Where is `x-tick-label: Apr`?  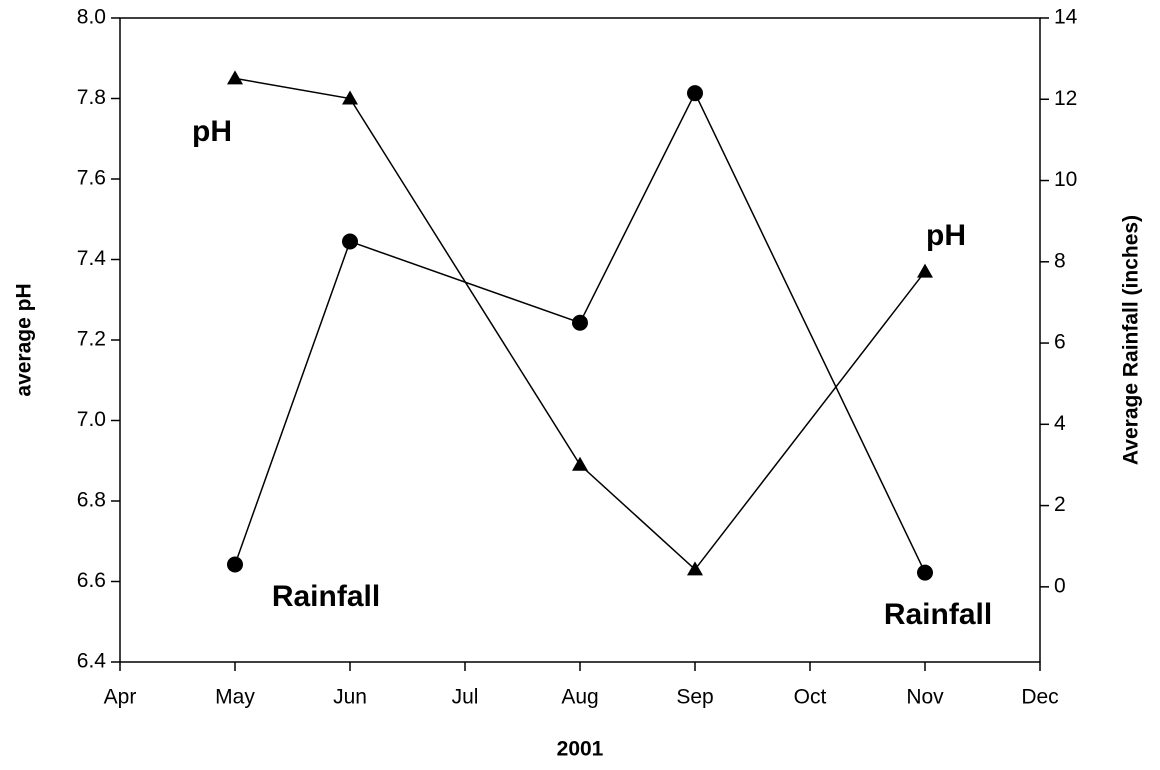 x-tick-label: Apr is located at coordinates (120, 697).